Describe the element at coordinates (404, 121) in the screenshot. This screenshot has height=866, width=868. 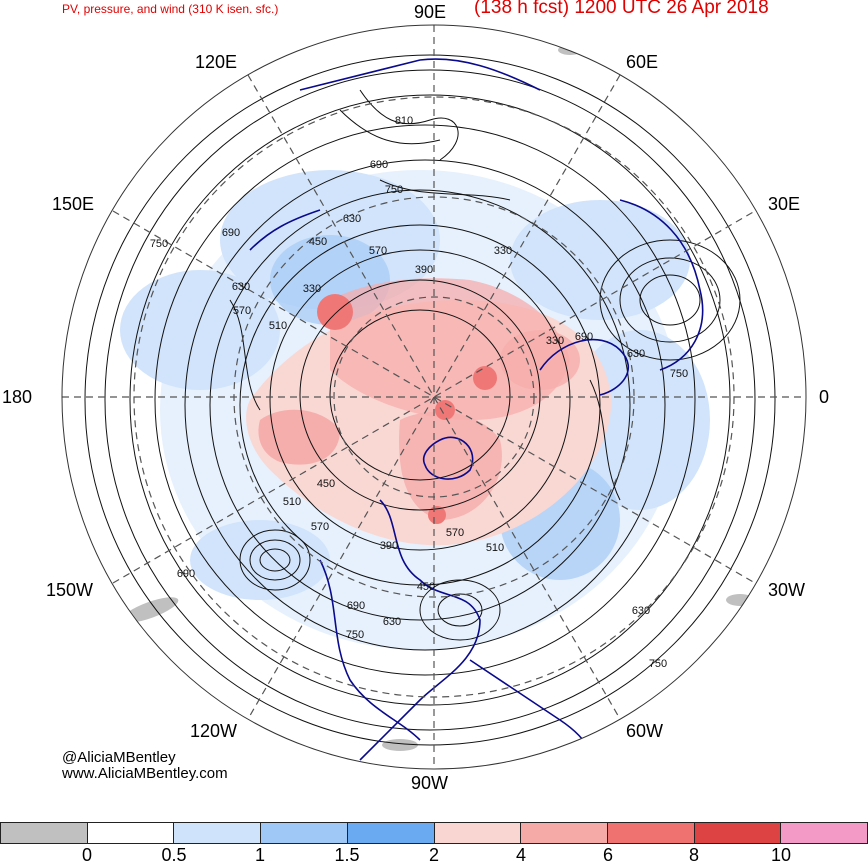
I see `contour-label: 810` at that location.